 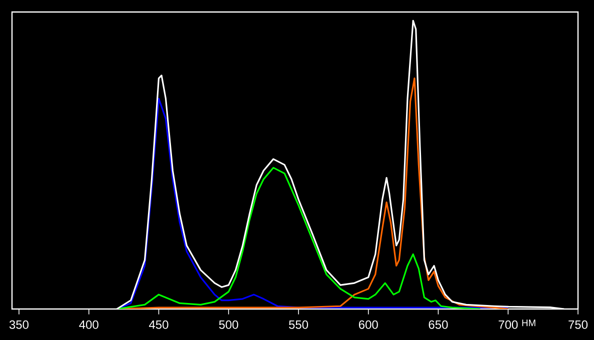 What do you see at coordinates (228, 324) in the screenshot?
I see `x-tick-label: 500` at bounding box center [228, 324].